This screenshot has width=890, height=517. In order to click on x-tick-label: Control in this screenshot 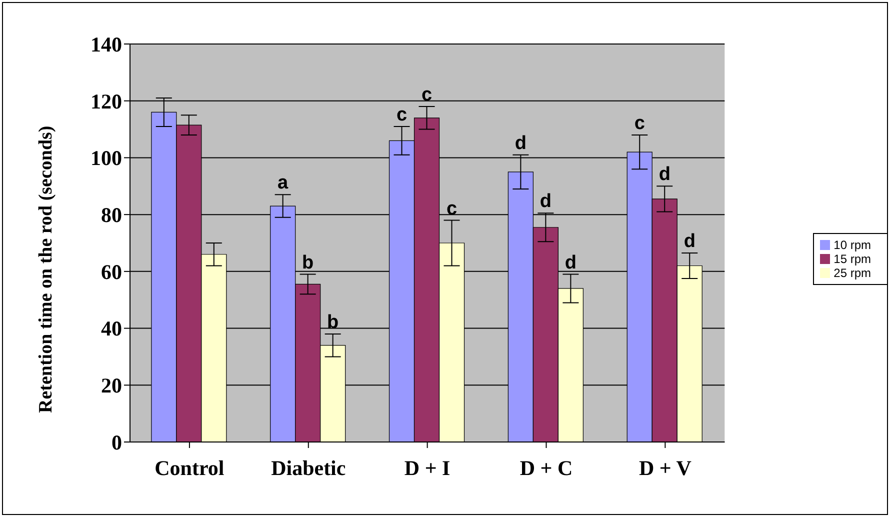, I will do `click(189, 468)`.